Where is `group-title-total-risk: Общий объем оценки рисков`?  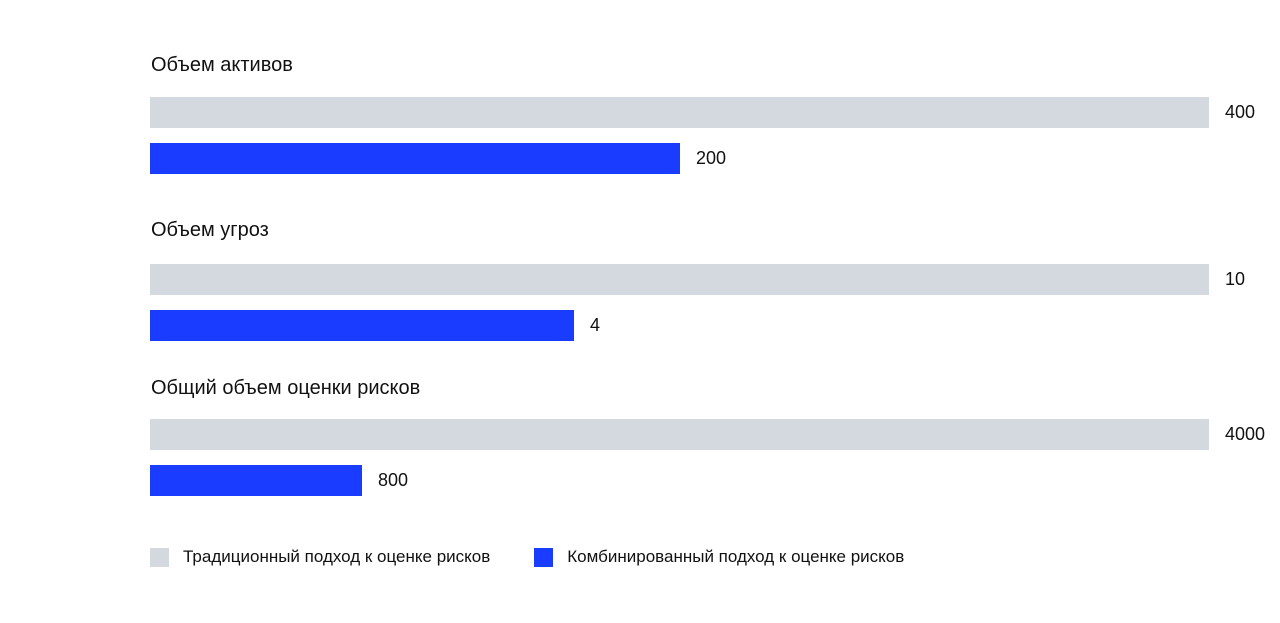 group-title-total-risk: Общий объем оценки рисков is located at coordinates (286, 388).